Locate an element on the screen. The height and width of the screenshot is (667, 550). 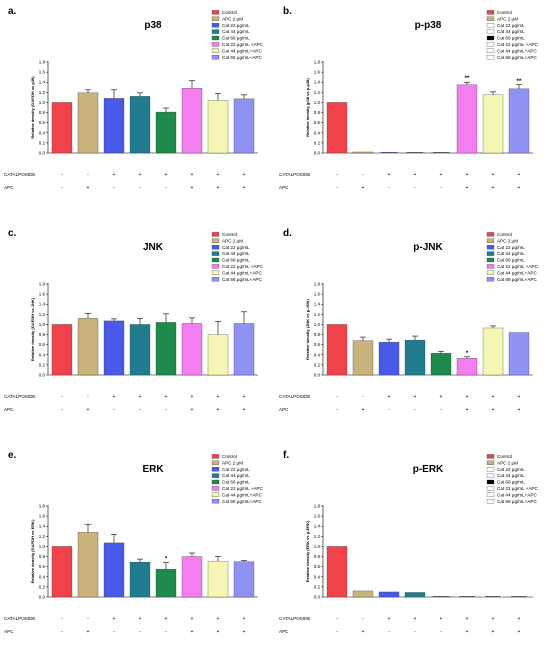
panel-label: a. is located at coordinates (12, 11).